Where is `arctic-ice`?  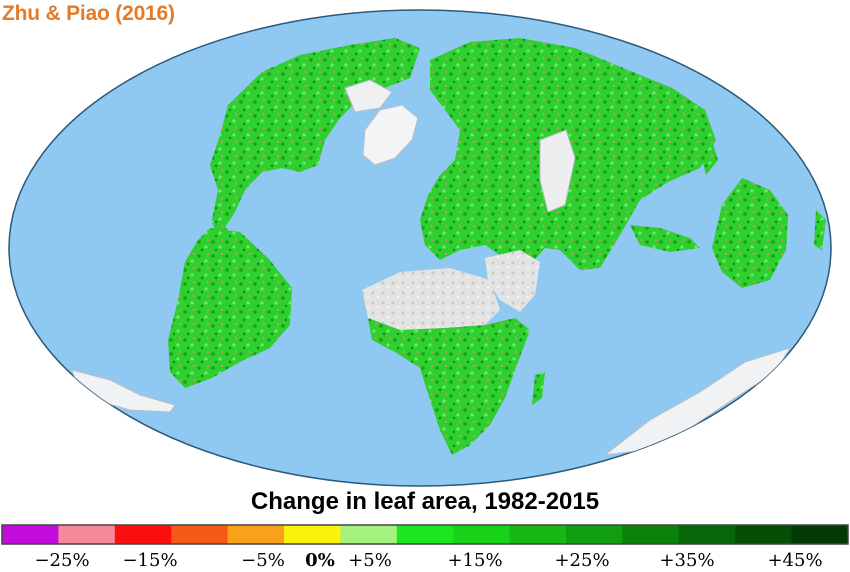 arctic-ice is located at coordinates (368, 96).